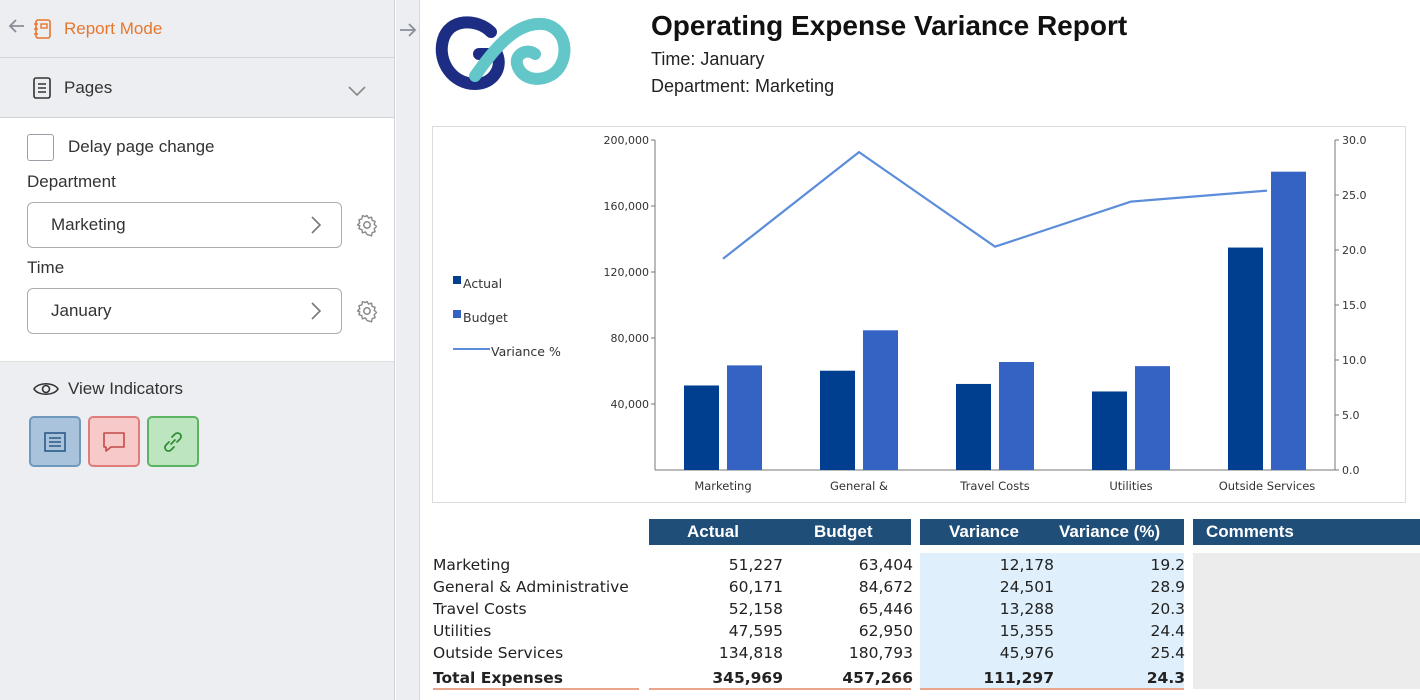 This screenshot has width=1420, height=700. What do you see at coordinates (457, 280) in the screenshot?
I see `legend-swatch-actual` at bounding box center [457, 280].